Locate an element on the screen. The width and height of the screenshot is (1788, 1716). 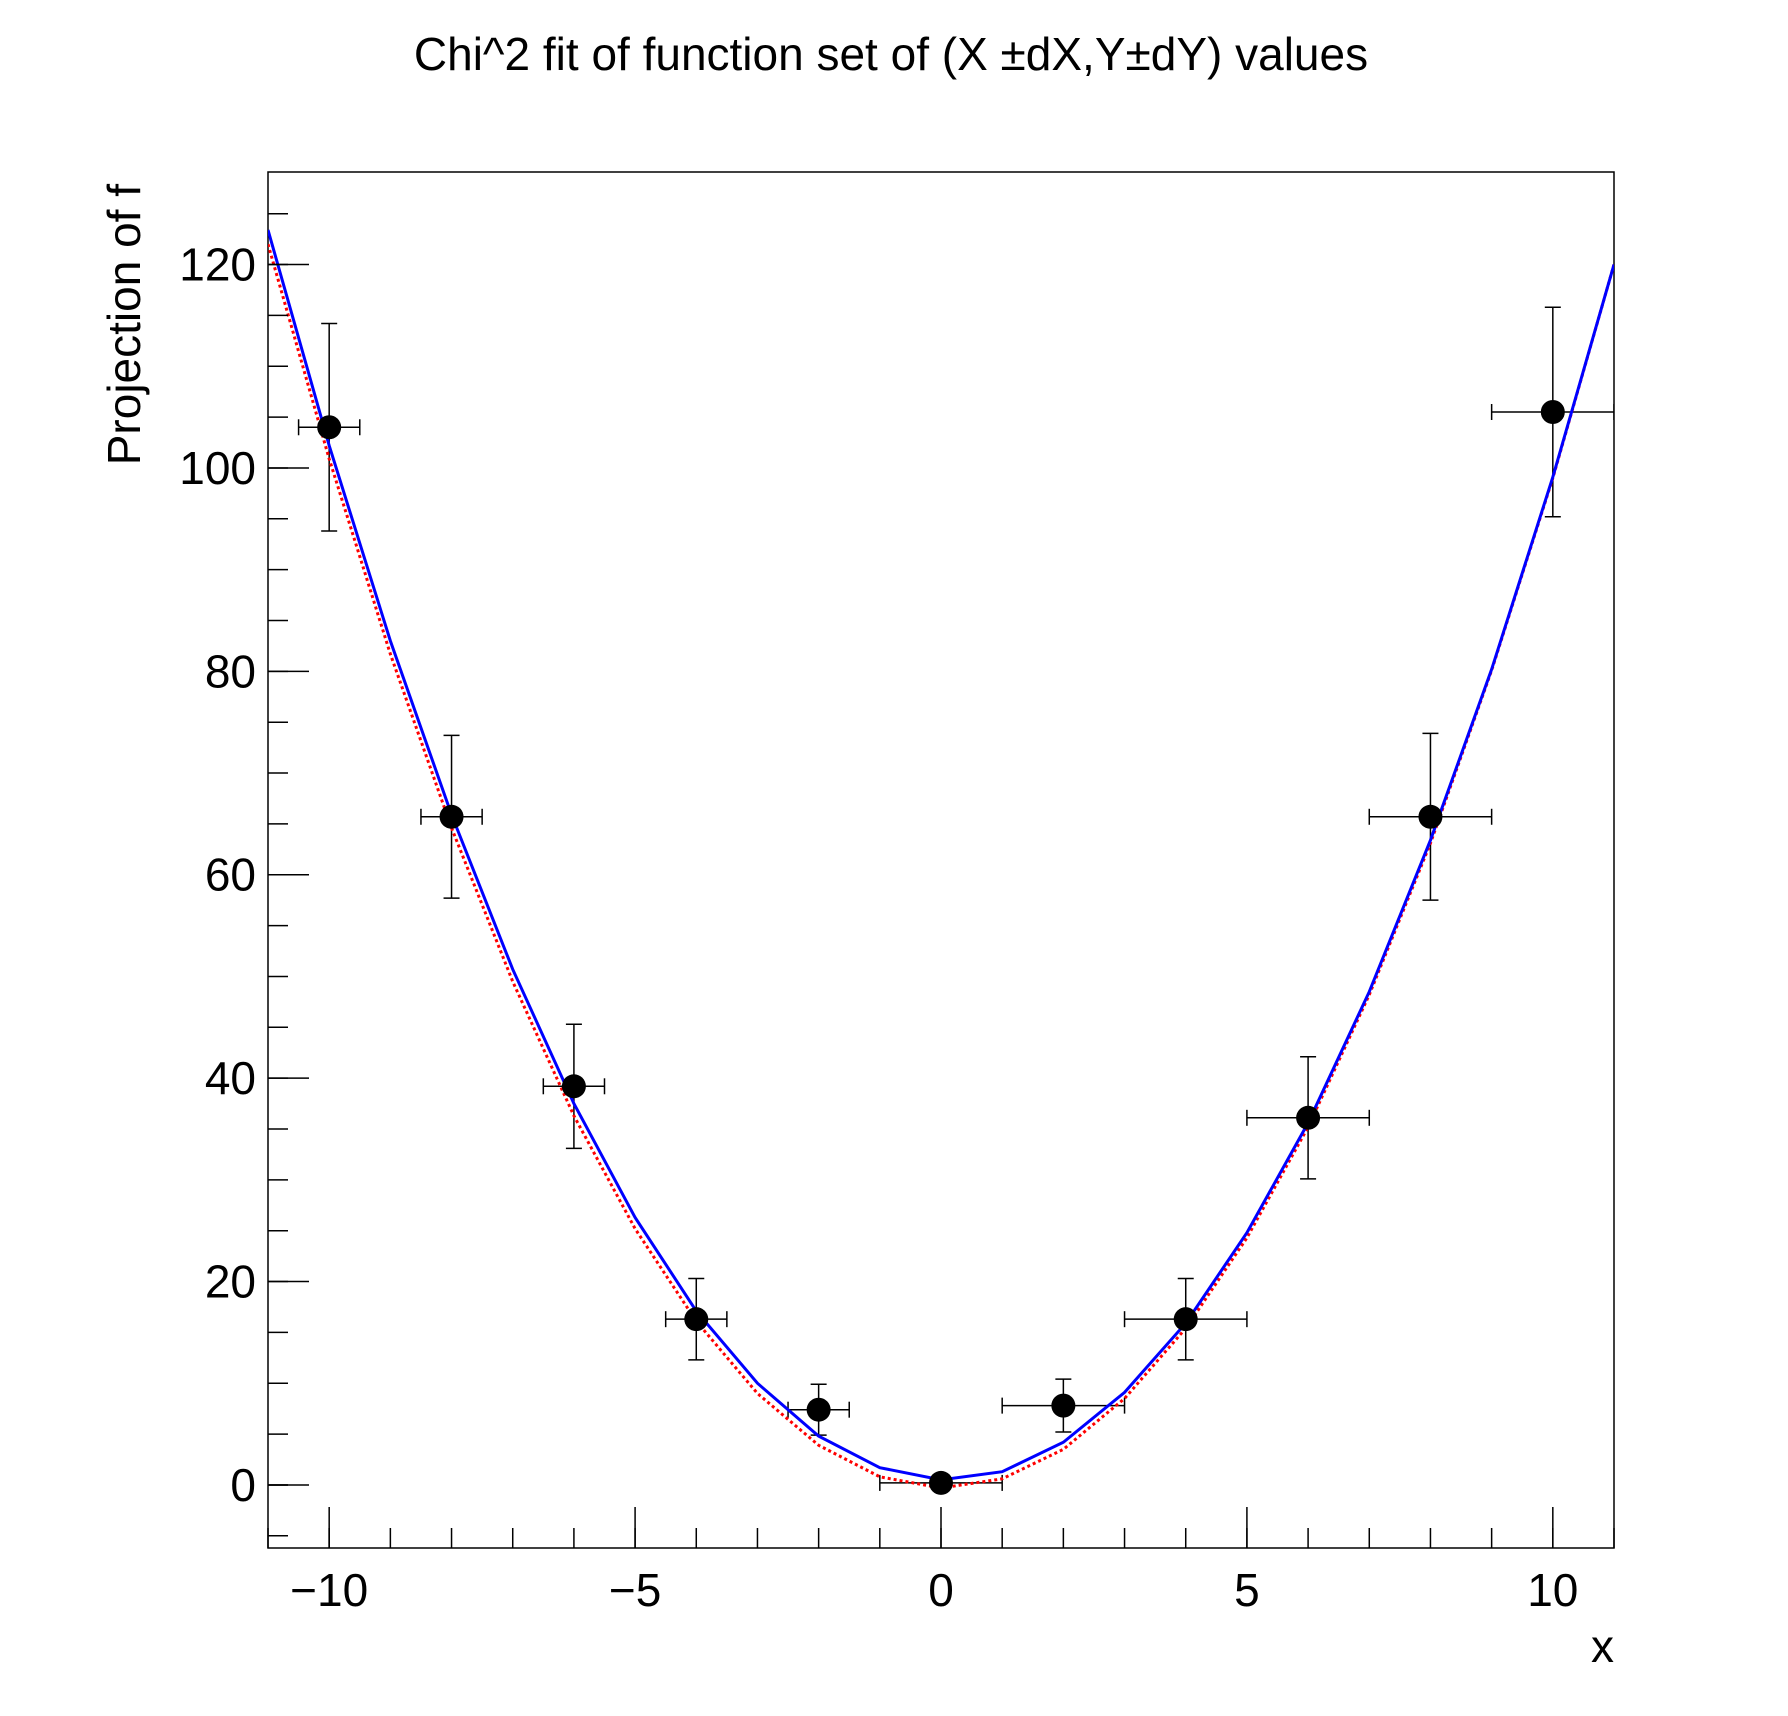
y-tick-label: 120 is located at coordinates (217, 265).